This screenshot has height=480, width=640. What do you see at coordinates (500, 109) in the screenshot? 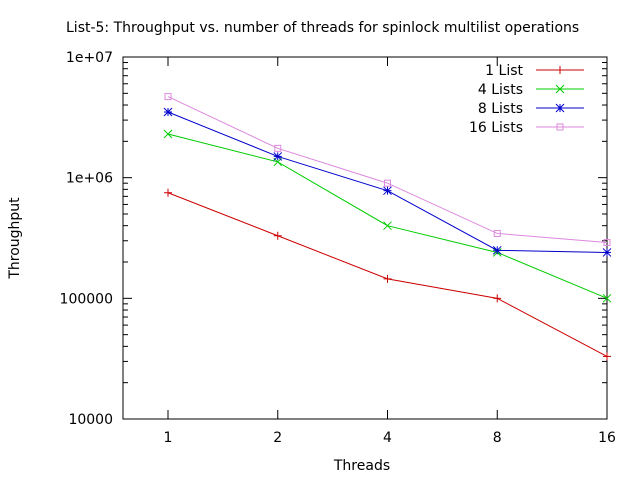
I see `legend-label: 8 Lists` at bounding box center [500, 109].